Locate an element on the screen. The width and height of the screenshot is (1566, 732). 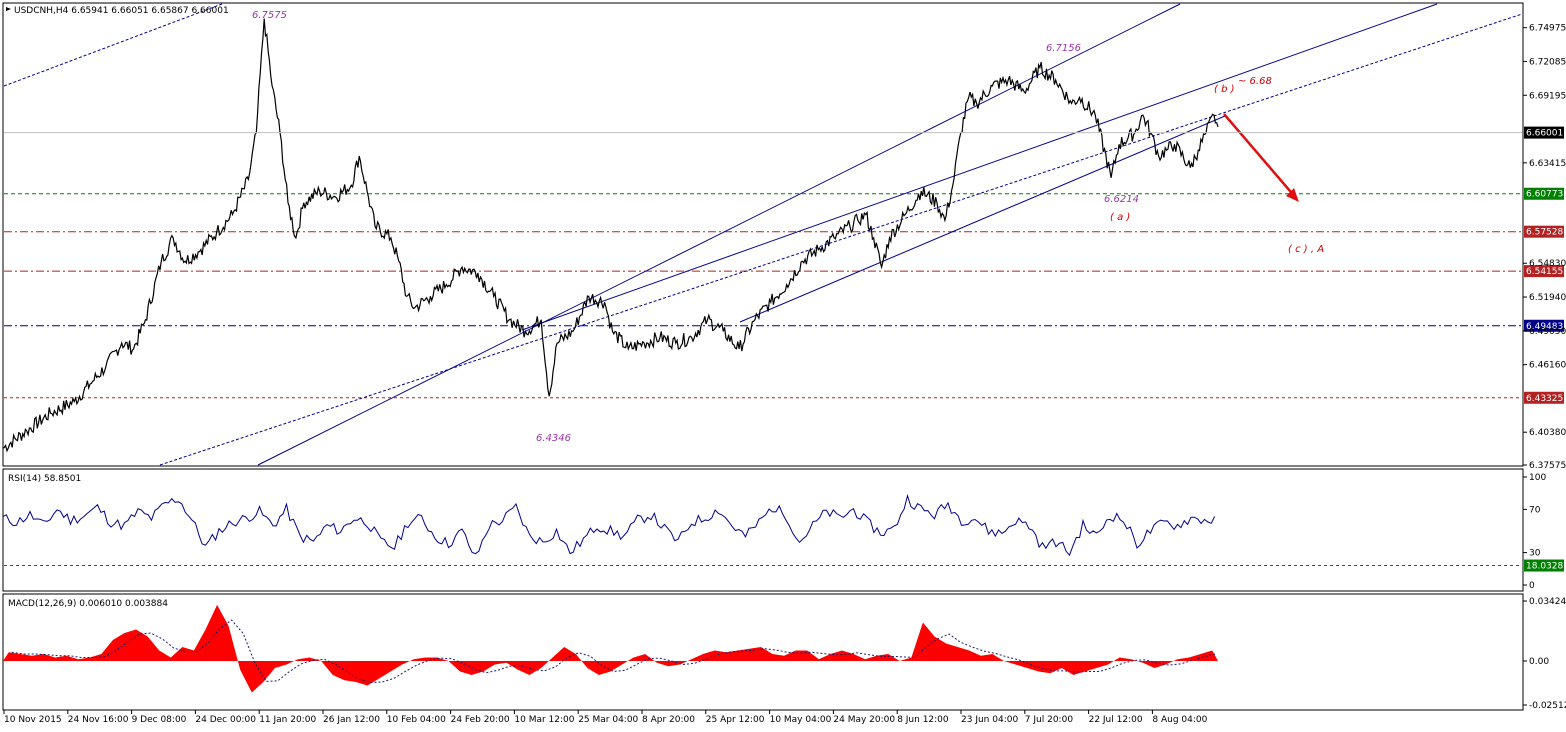
wave-annotation: ( a ) is located at coordinates (1120, 217).